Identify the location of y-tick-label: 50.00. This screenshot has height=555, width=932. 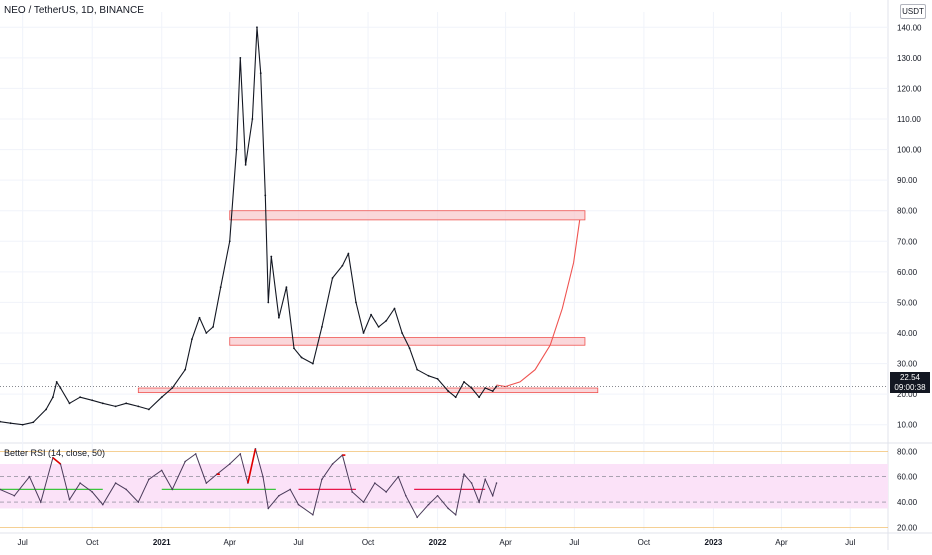
(907, 302).